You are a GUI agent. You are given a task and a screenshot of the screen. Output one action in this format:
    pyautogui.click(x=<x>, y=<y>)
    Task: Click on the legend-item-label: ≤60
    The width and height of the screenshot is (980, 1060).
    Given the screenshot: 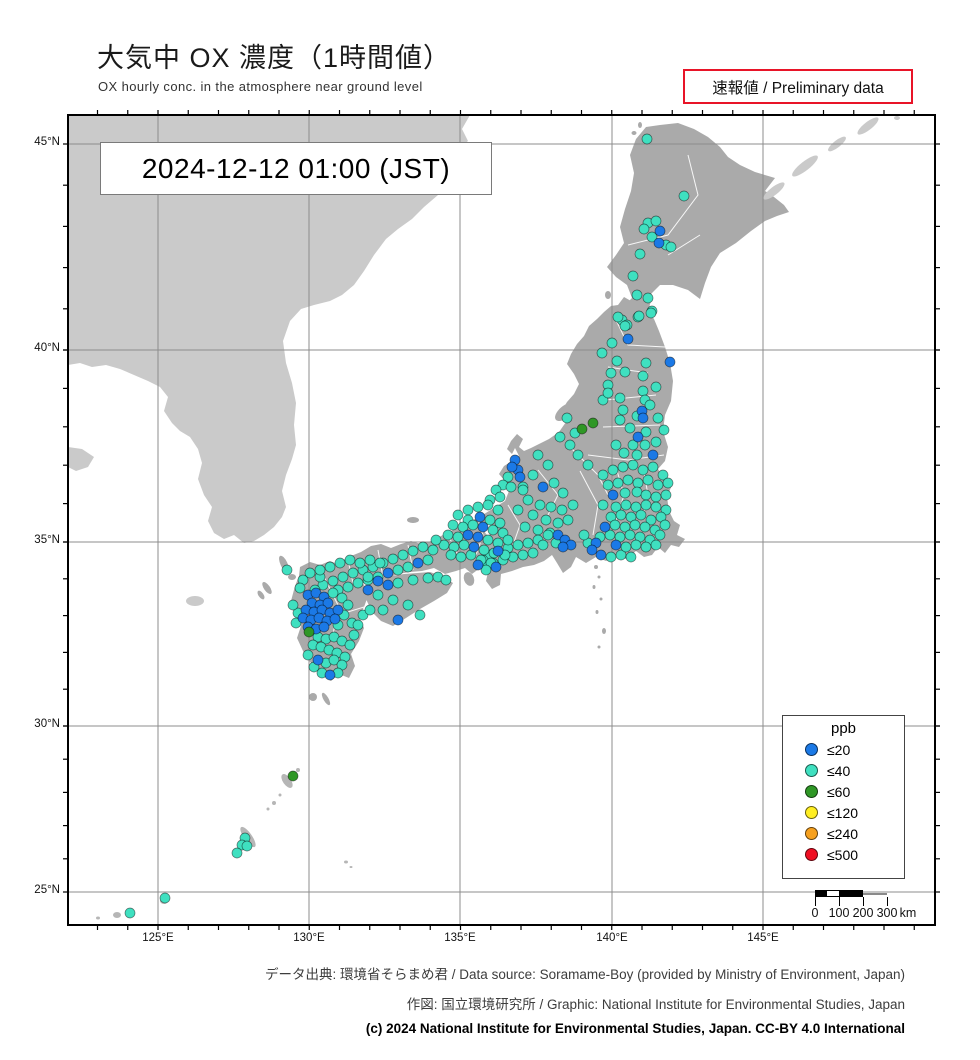 What is the action you would take?
    pyautogui.click(x=839, y=791)
    